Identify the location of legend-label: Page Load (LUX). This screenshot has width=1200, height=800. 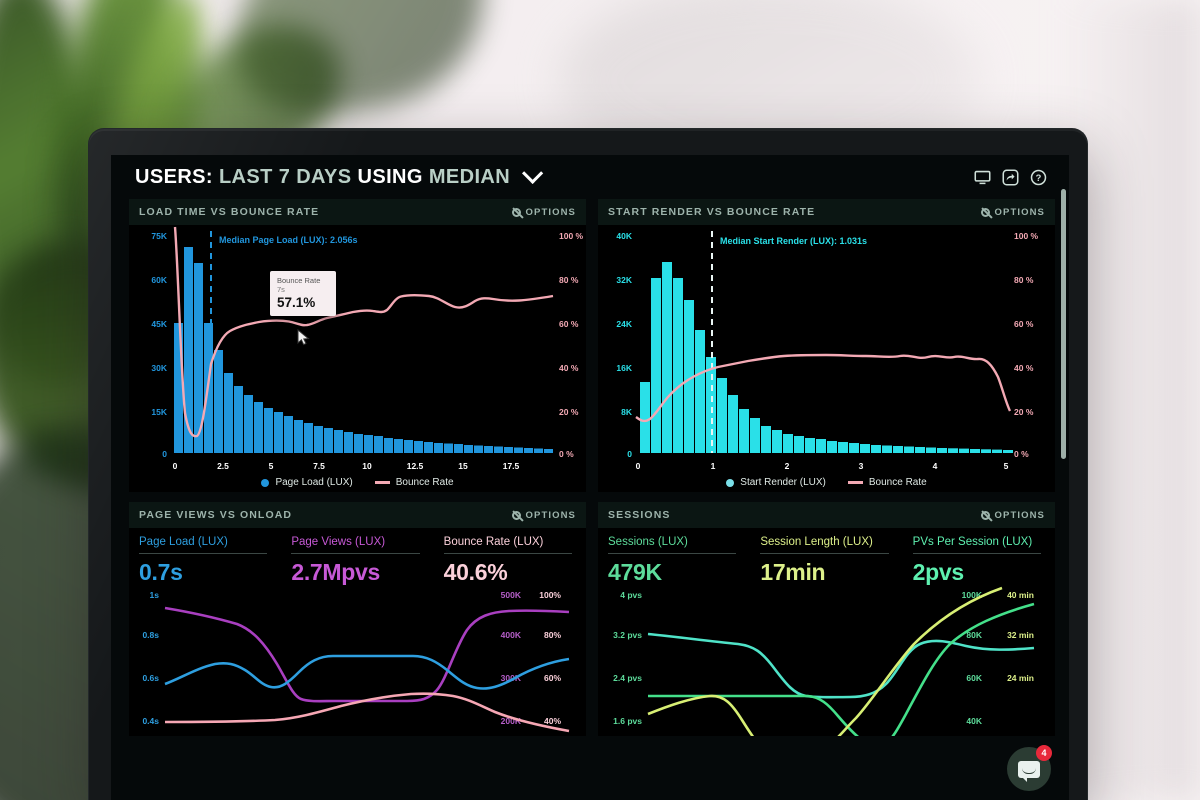
(314, 482).